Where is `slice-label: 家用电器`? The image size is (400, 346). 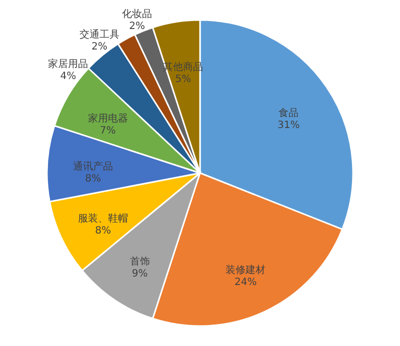 slice-label: 家用电器 is located at coordinates (108, 118).